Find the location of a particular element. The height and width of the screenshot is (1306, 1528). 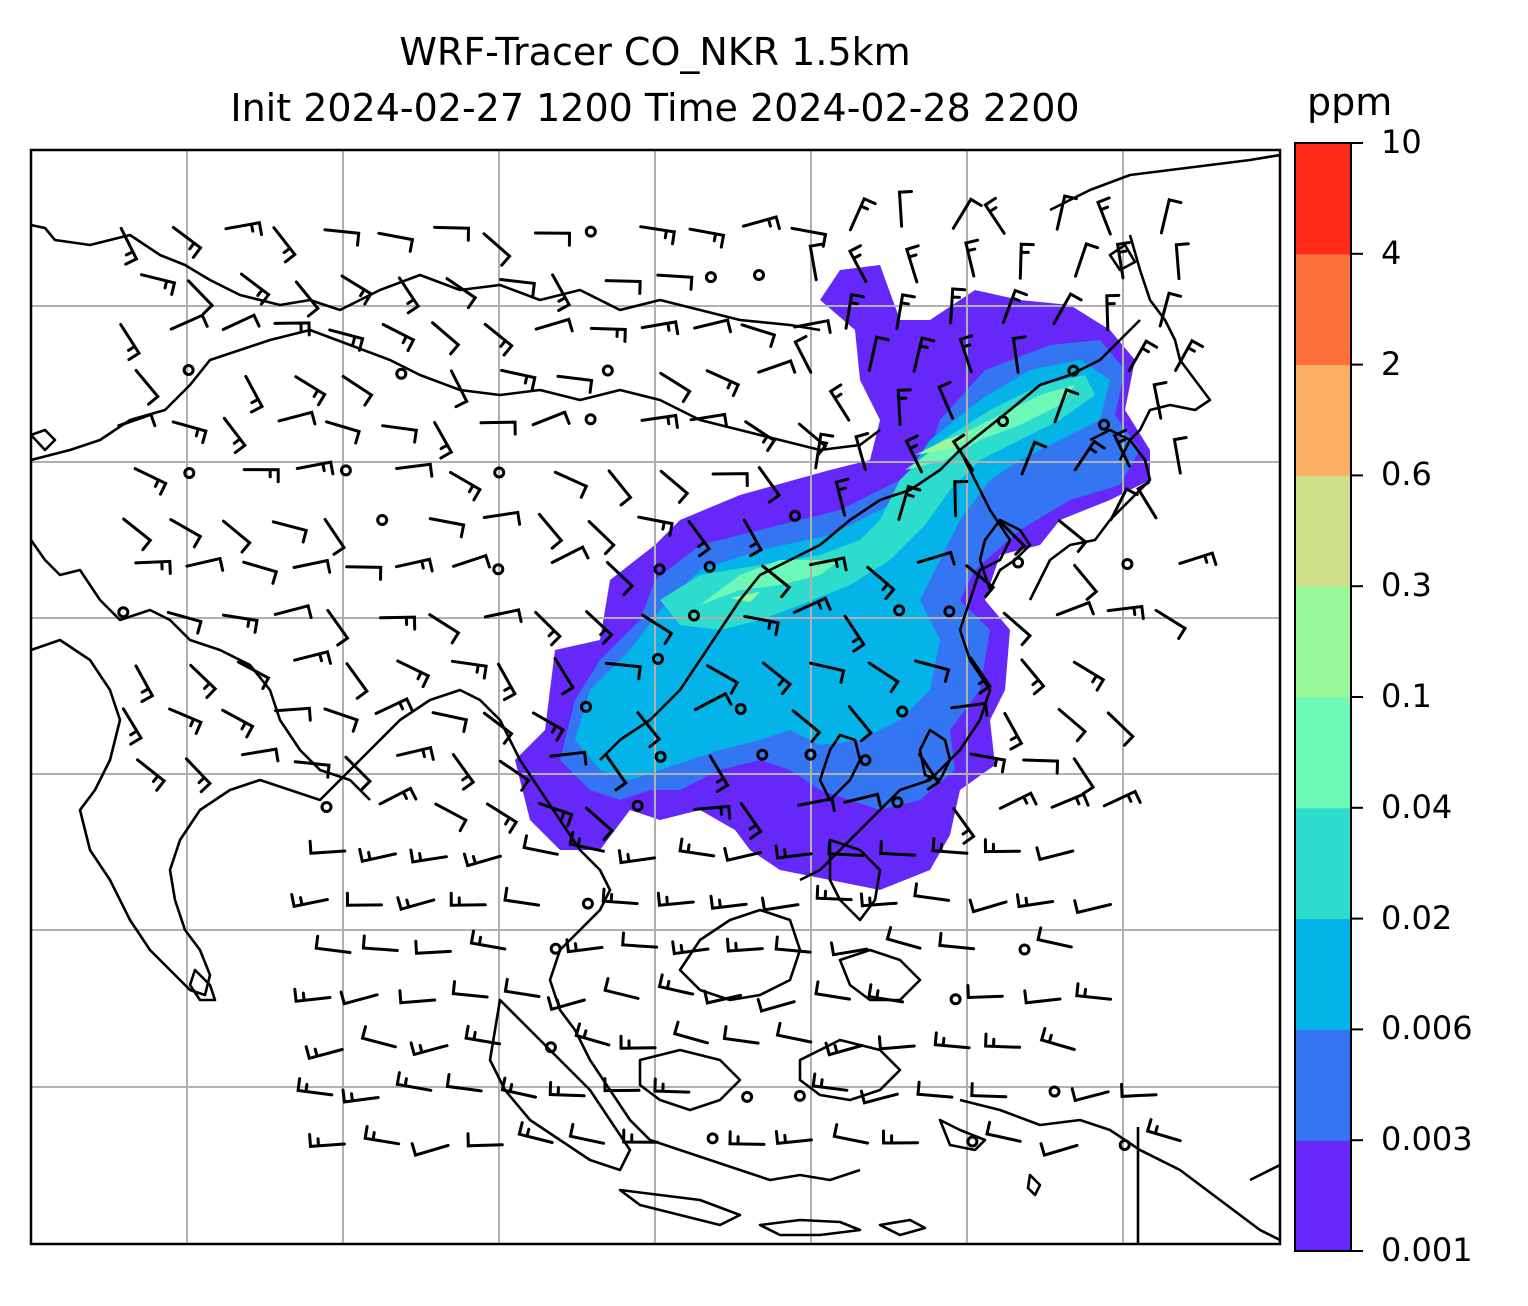

colorbar-unit-label: ppm is located at coordinates (1350, 102).